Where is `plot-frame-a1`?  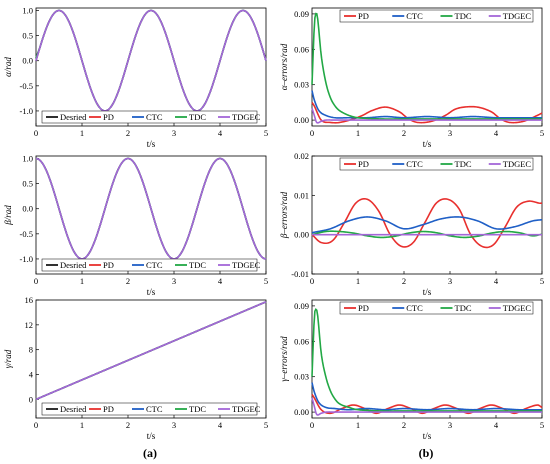 plot-frame-a1 is located at coordinates (151, 67).